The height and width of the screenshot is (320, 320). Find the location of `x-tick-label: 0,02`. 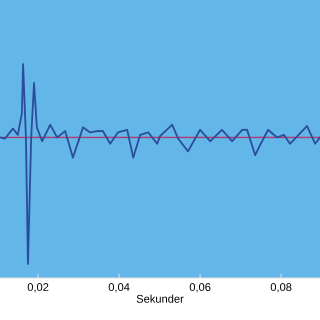

x-tick-label: 0,02 is located at coordinates (38, 287).